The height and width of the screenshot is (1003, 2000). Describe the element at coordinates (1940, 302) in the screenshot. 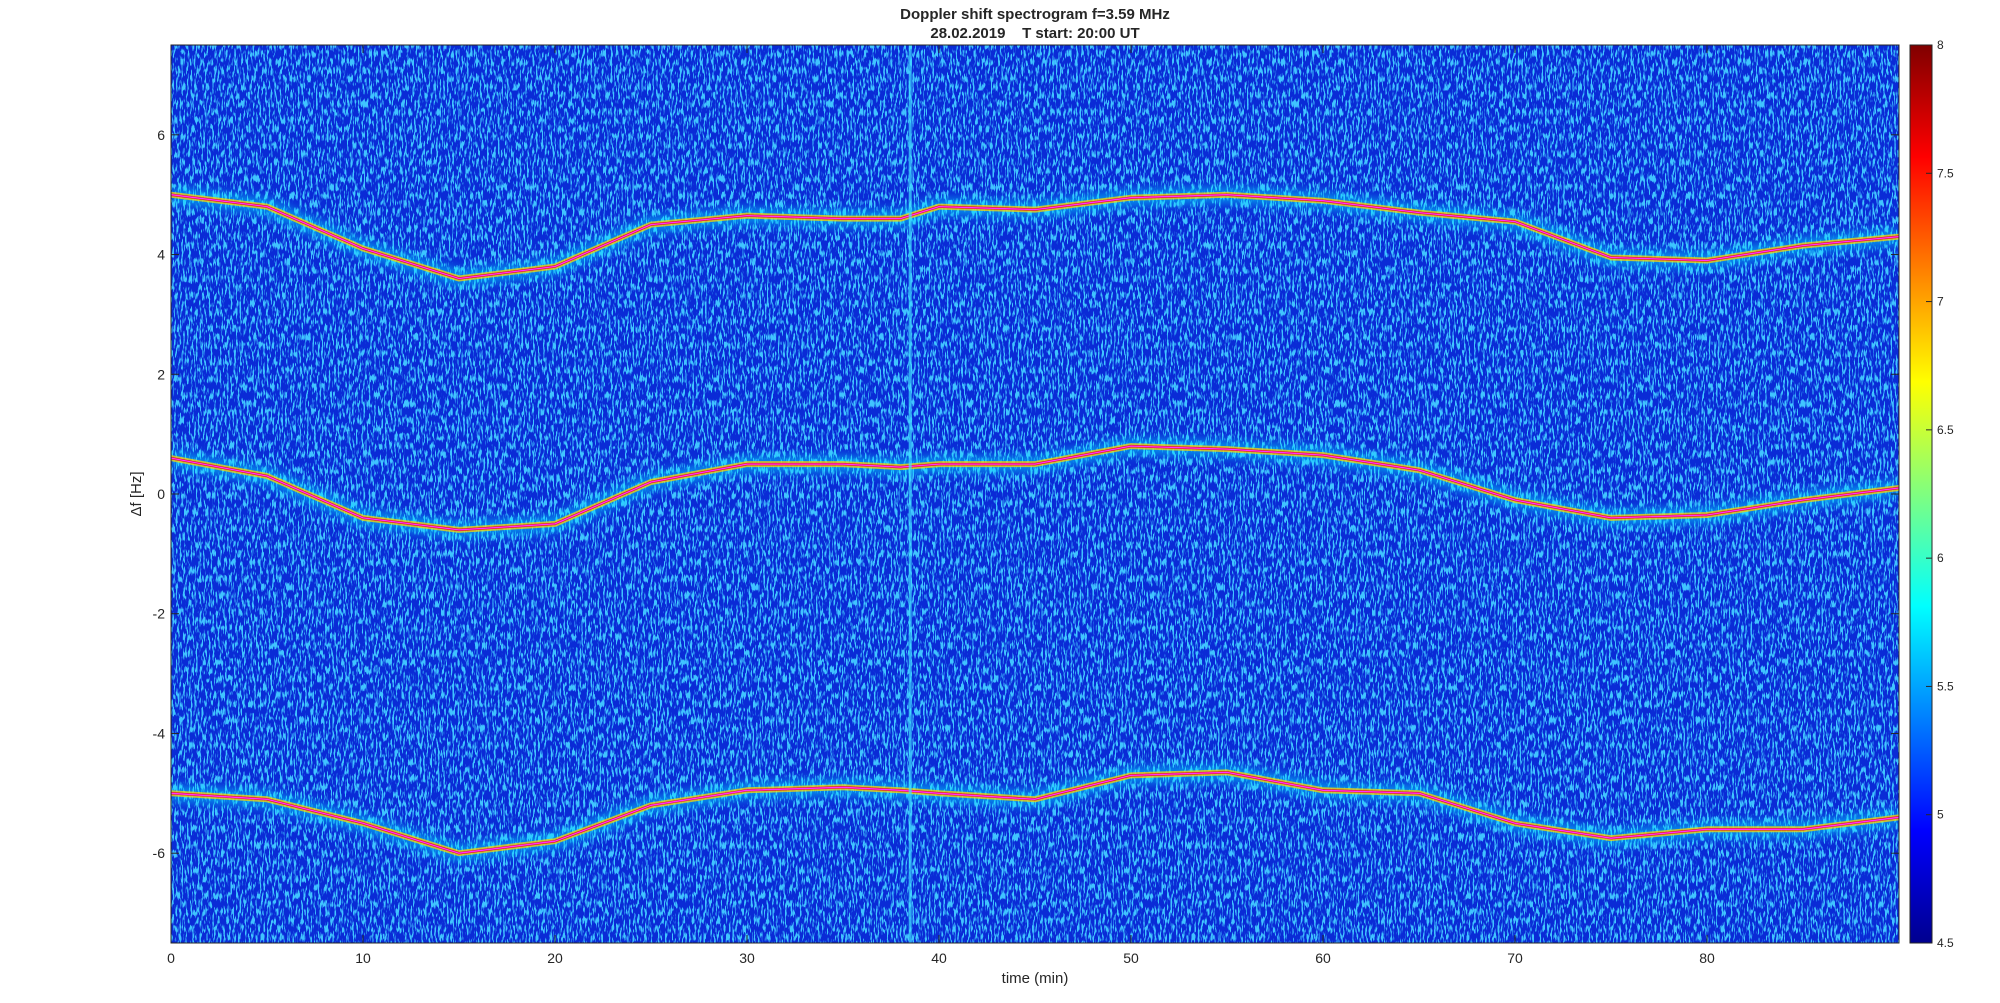

I see `colorbar-tick-label: 7` at that location.